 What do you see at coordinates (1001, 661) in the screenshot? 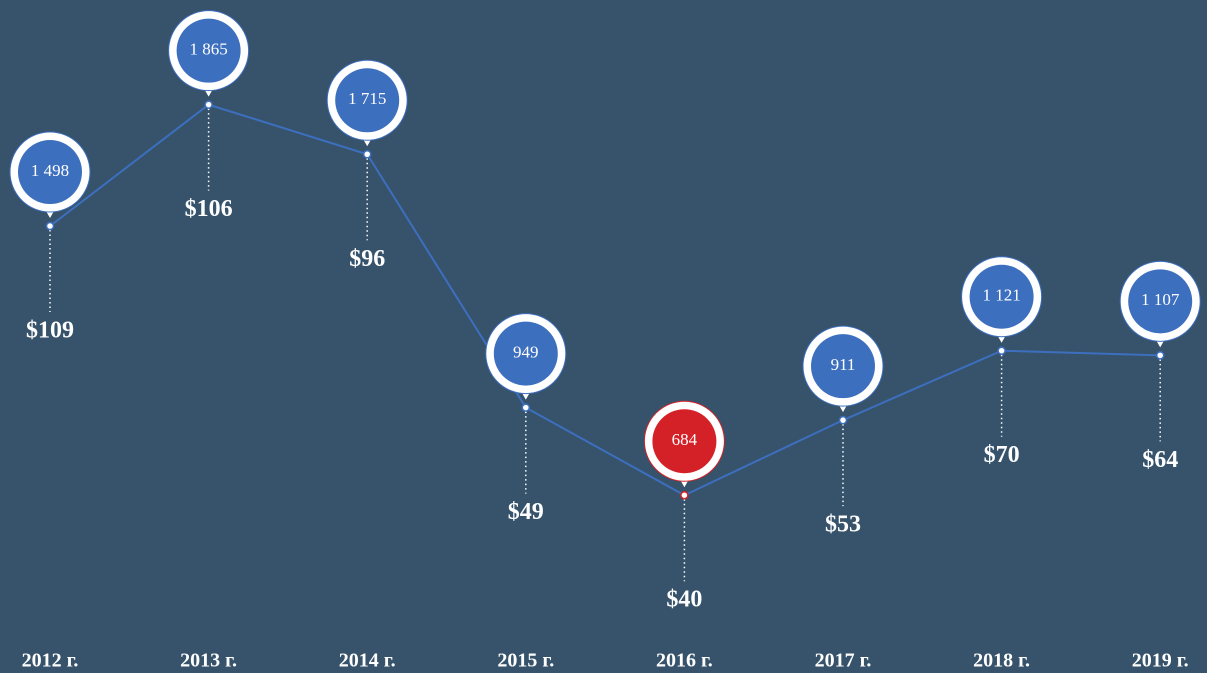
I see `x-tick-label: 2018 г.` at bounding box center [1001, 661].